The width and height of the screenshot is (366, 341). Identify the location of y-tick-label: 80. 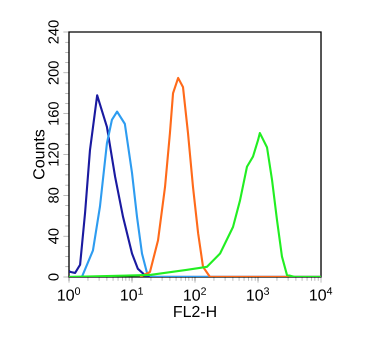
(53, 195).